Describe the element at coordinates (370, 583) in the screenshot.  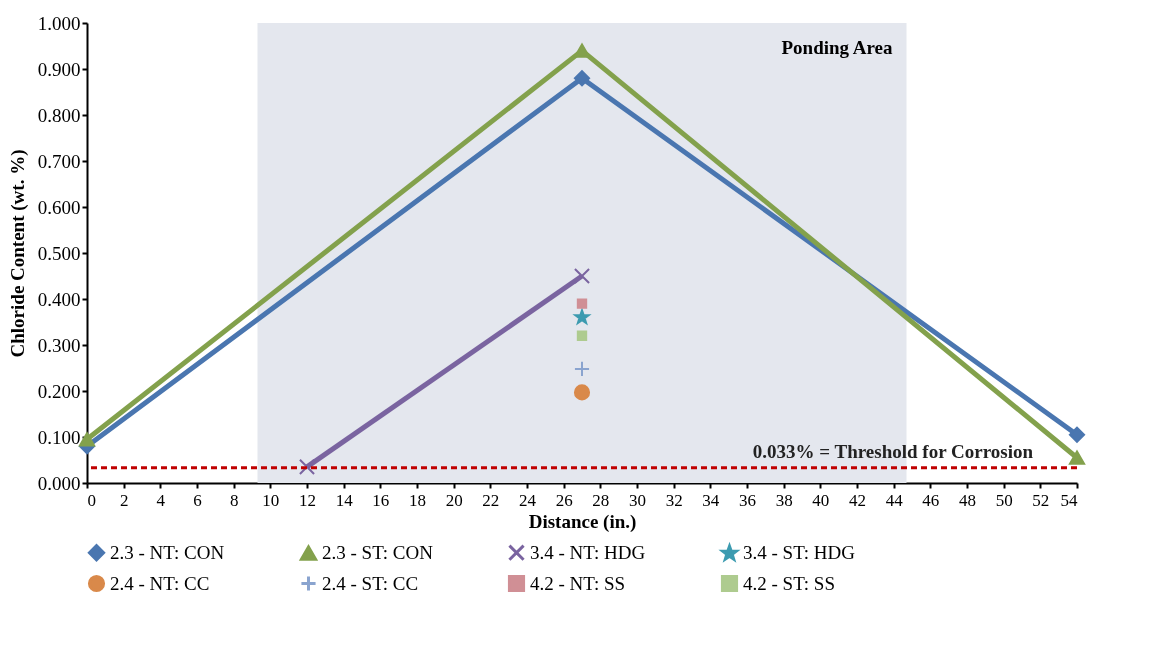
I see `legend-label: 2.4 - ST: CC` at that location.